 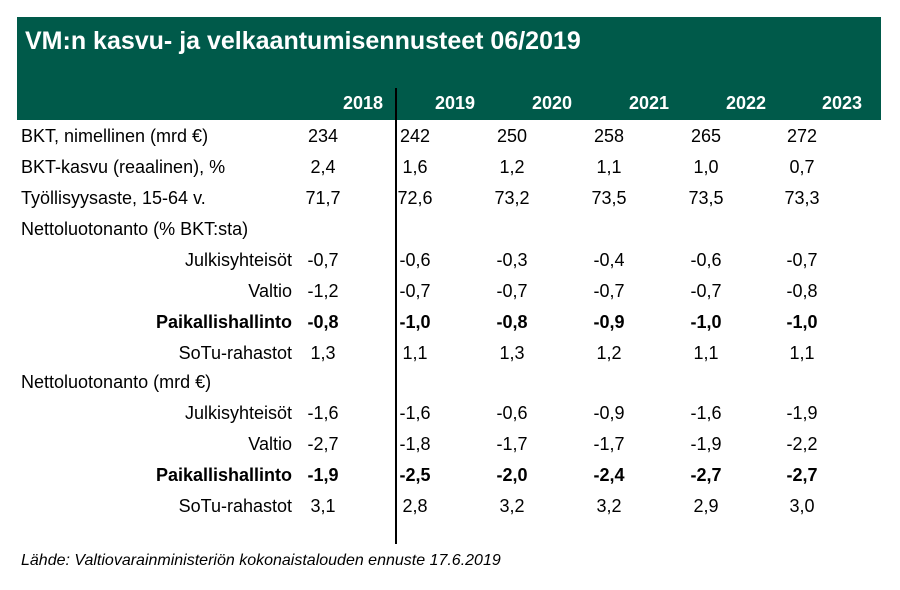 What do you see at coordinates (802, 444) in the screenshot?
I see `table-cell: -2,2` at bounding box center [802, 444].